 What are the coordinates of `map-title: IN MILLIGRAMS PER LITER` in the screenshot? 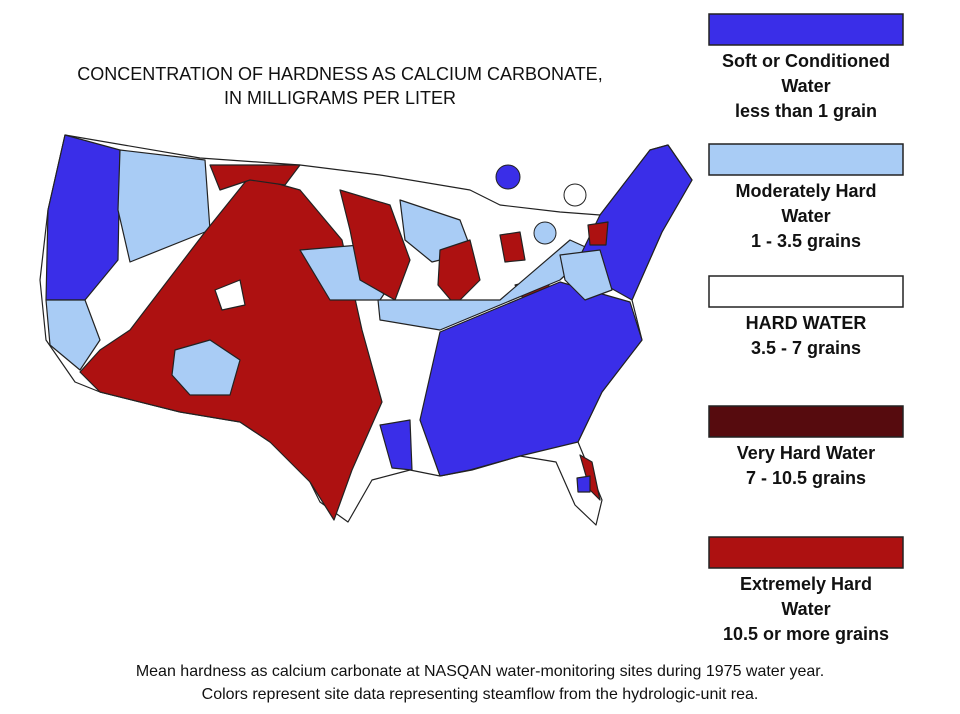 It's located at (340, 98).